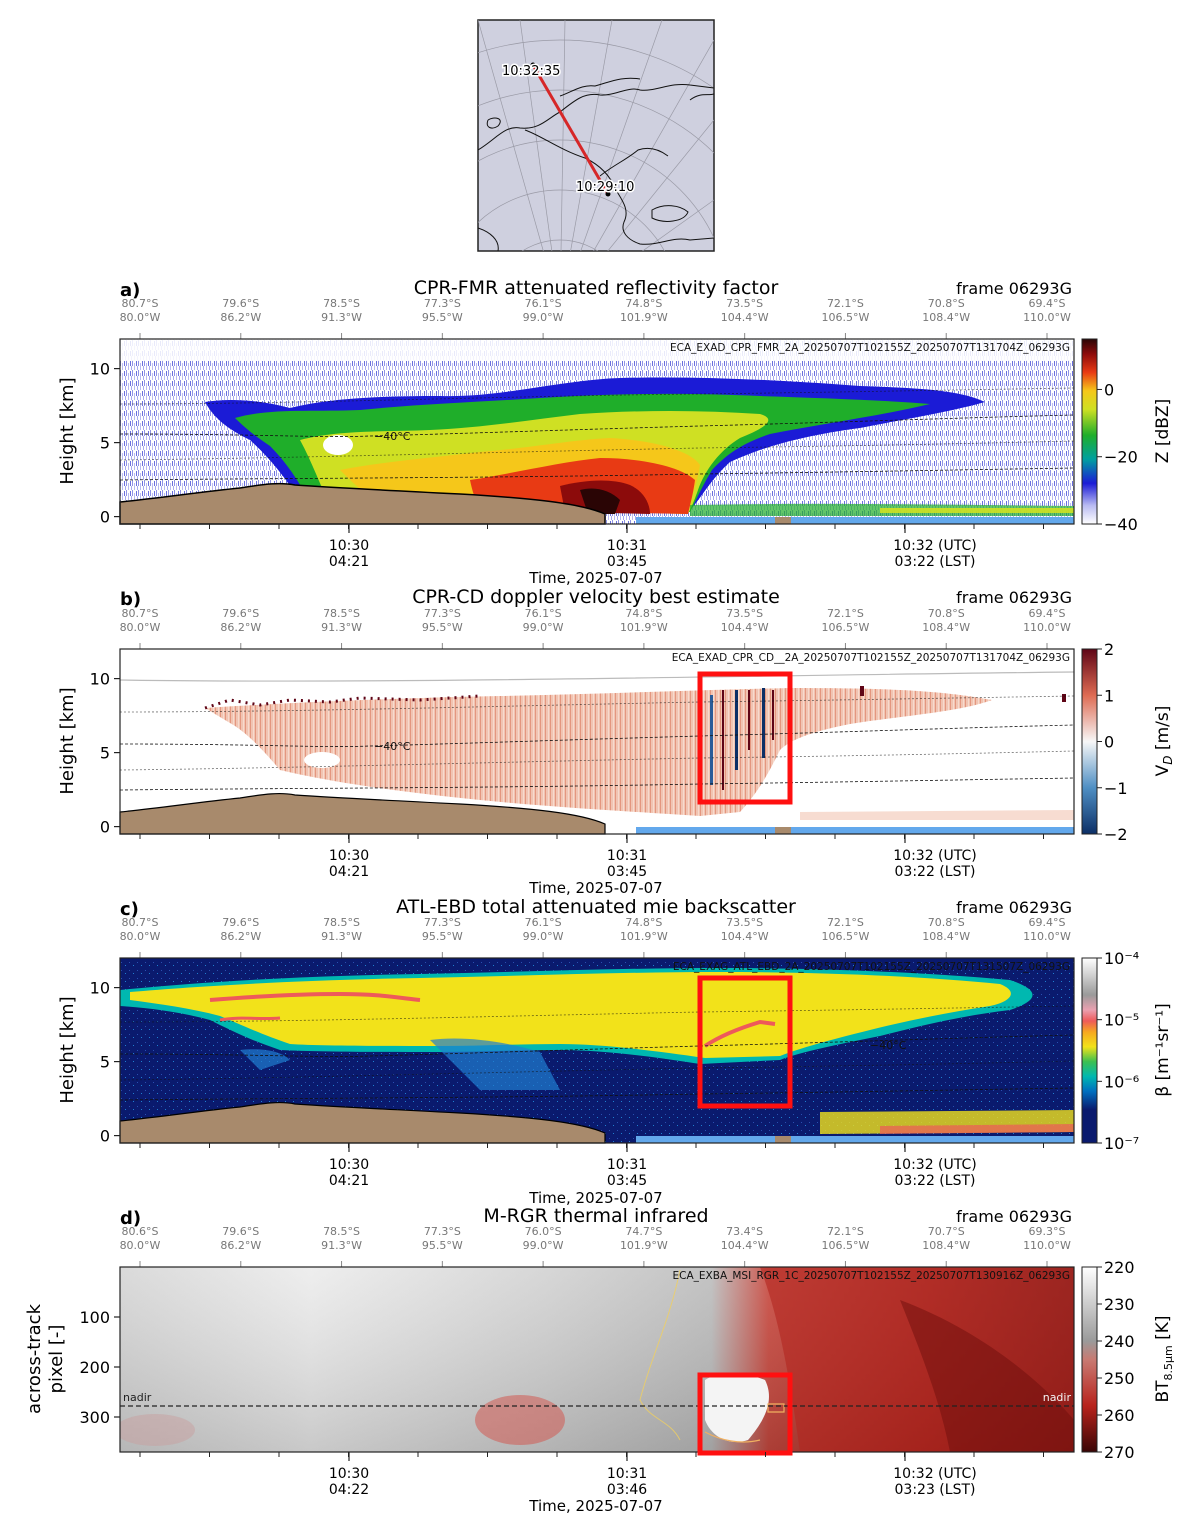 This screenshot has height=1528, width=1192. What do you see at coordinates (1121, 958) in the screenshot?
I see `colorbar-tick-label: 10⁻⁴` at bounding box center [1121, 958].